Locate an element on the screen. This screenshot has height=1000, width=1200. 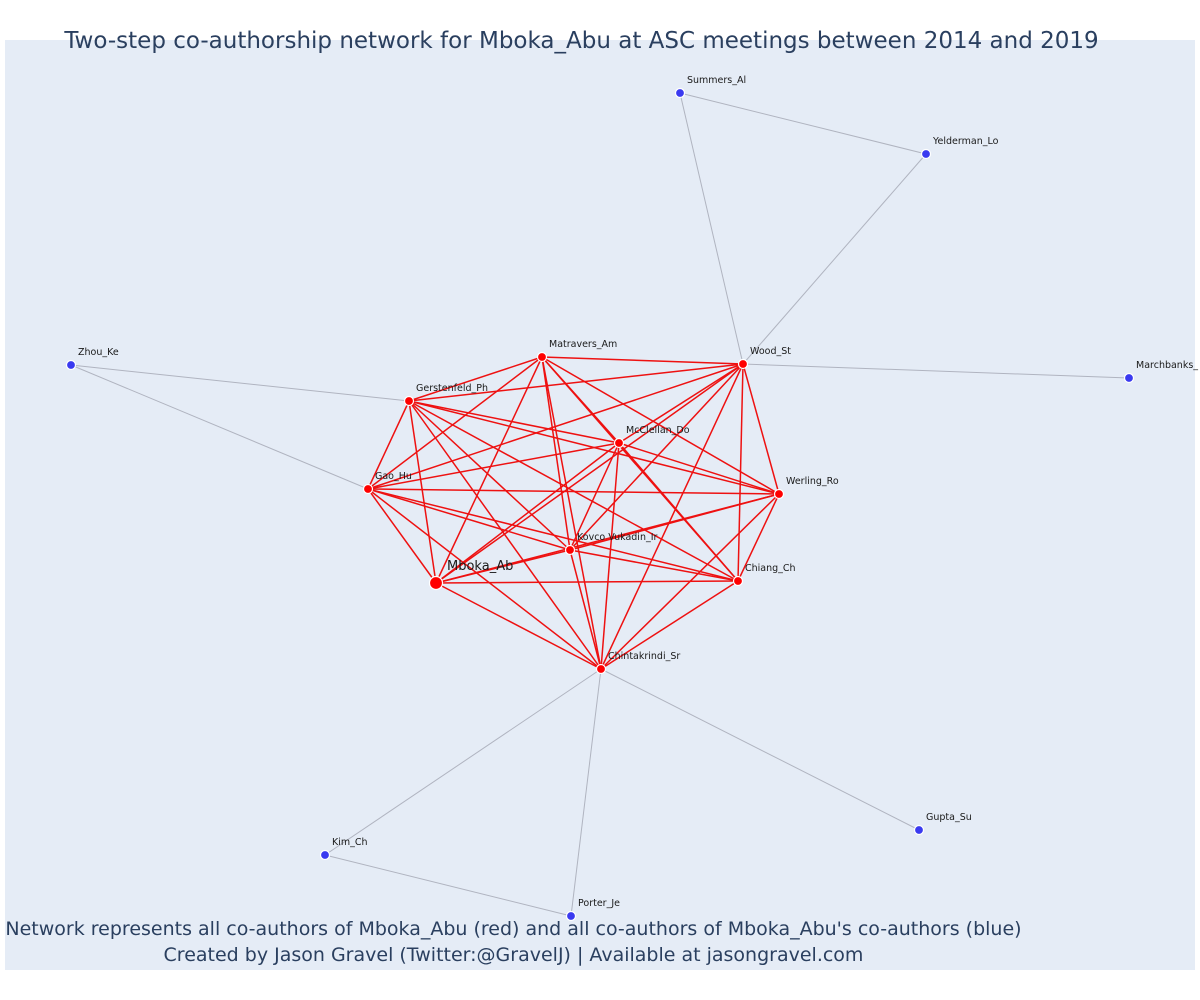
node-label: McClellan_Do is located at coordinates (658, 430).